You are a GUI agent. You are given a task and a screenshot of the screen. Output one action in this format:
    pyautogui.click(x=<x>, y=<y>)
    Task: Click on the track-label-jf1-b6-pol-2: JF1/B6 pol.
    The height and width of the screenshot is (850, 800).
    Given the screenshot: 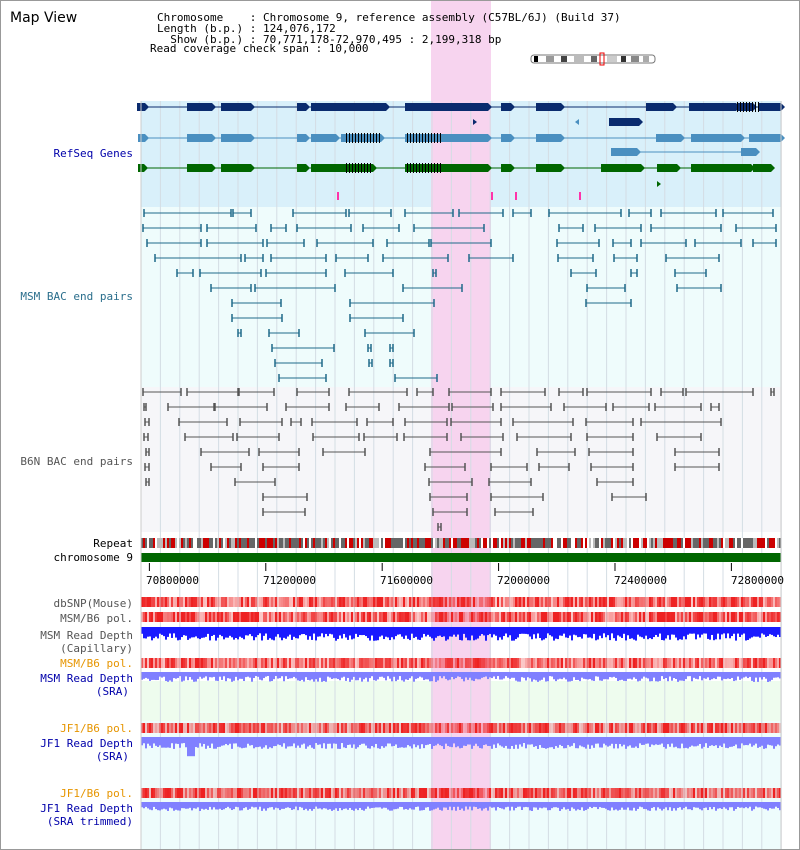 What is the action you would take?
    pyautogui.click(x=96, y=793)
    